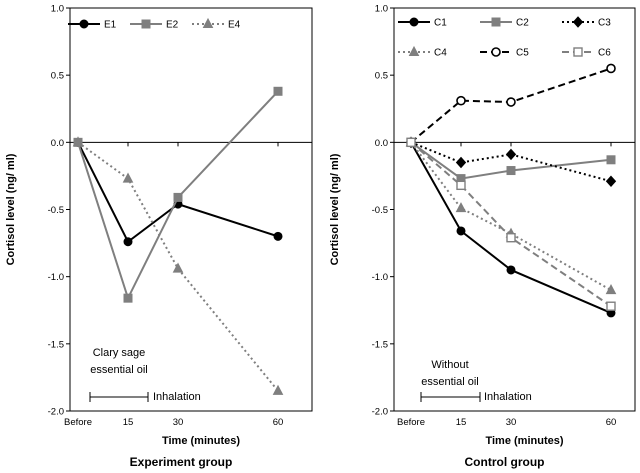 This screenshot has width=640, height=473. Describe the element at coordinates (440, 53) in the screenshot. I see `legend-label-c4: C4` at that location.